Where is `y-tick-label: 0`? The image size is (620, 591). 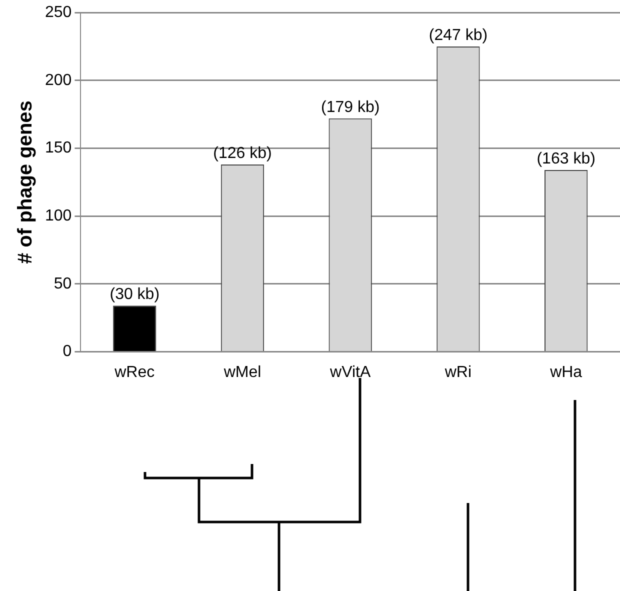
y-tick-label: 0 is located at coordinates (67, 351).